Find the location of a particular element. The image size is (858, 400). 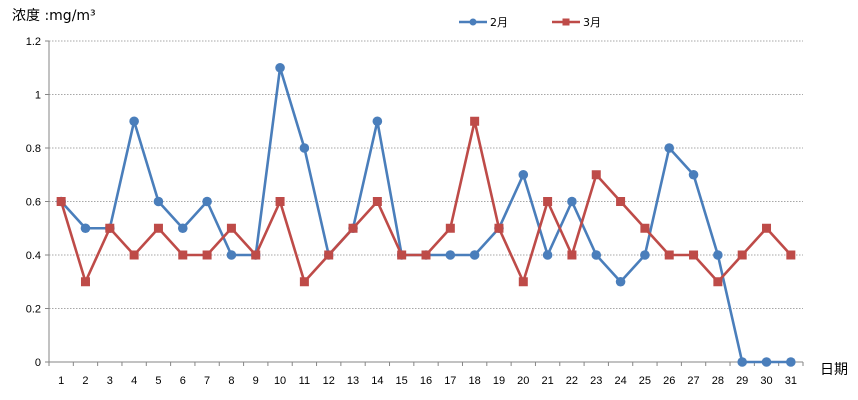

x-tick-label: 19 is located at coordinates (499, 381).